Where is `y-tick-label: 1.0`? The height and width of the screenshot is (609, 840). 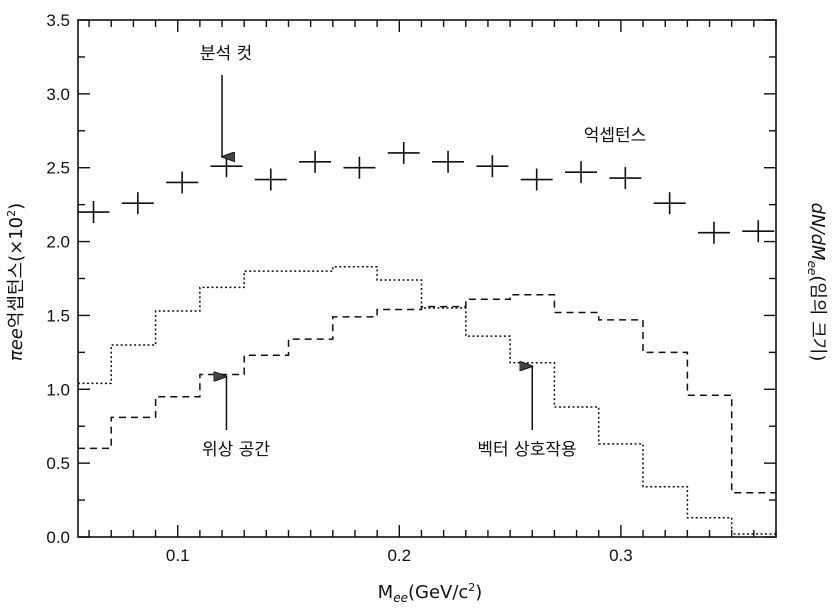 y-tick-label: 1.0 is located at coordinates (58, 389).